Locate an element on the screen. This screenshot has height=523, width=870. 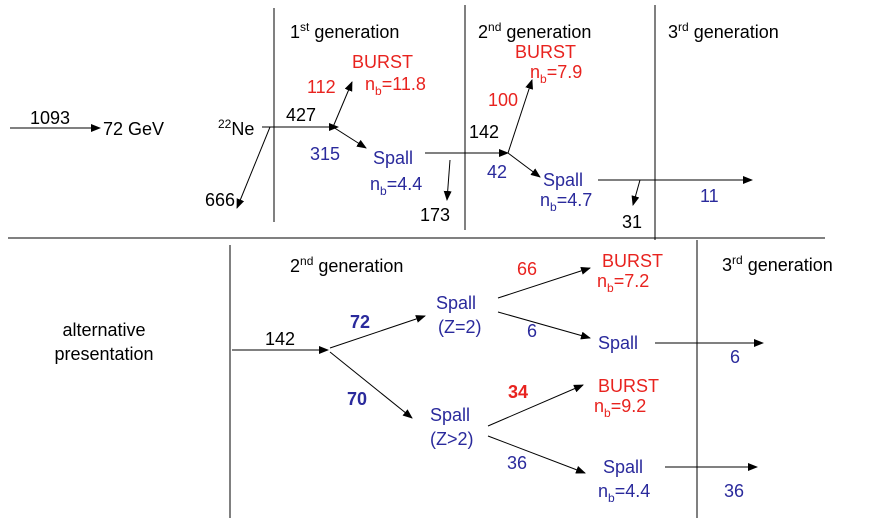
value: =7.9 is located at coordinates (565, 72).